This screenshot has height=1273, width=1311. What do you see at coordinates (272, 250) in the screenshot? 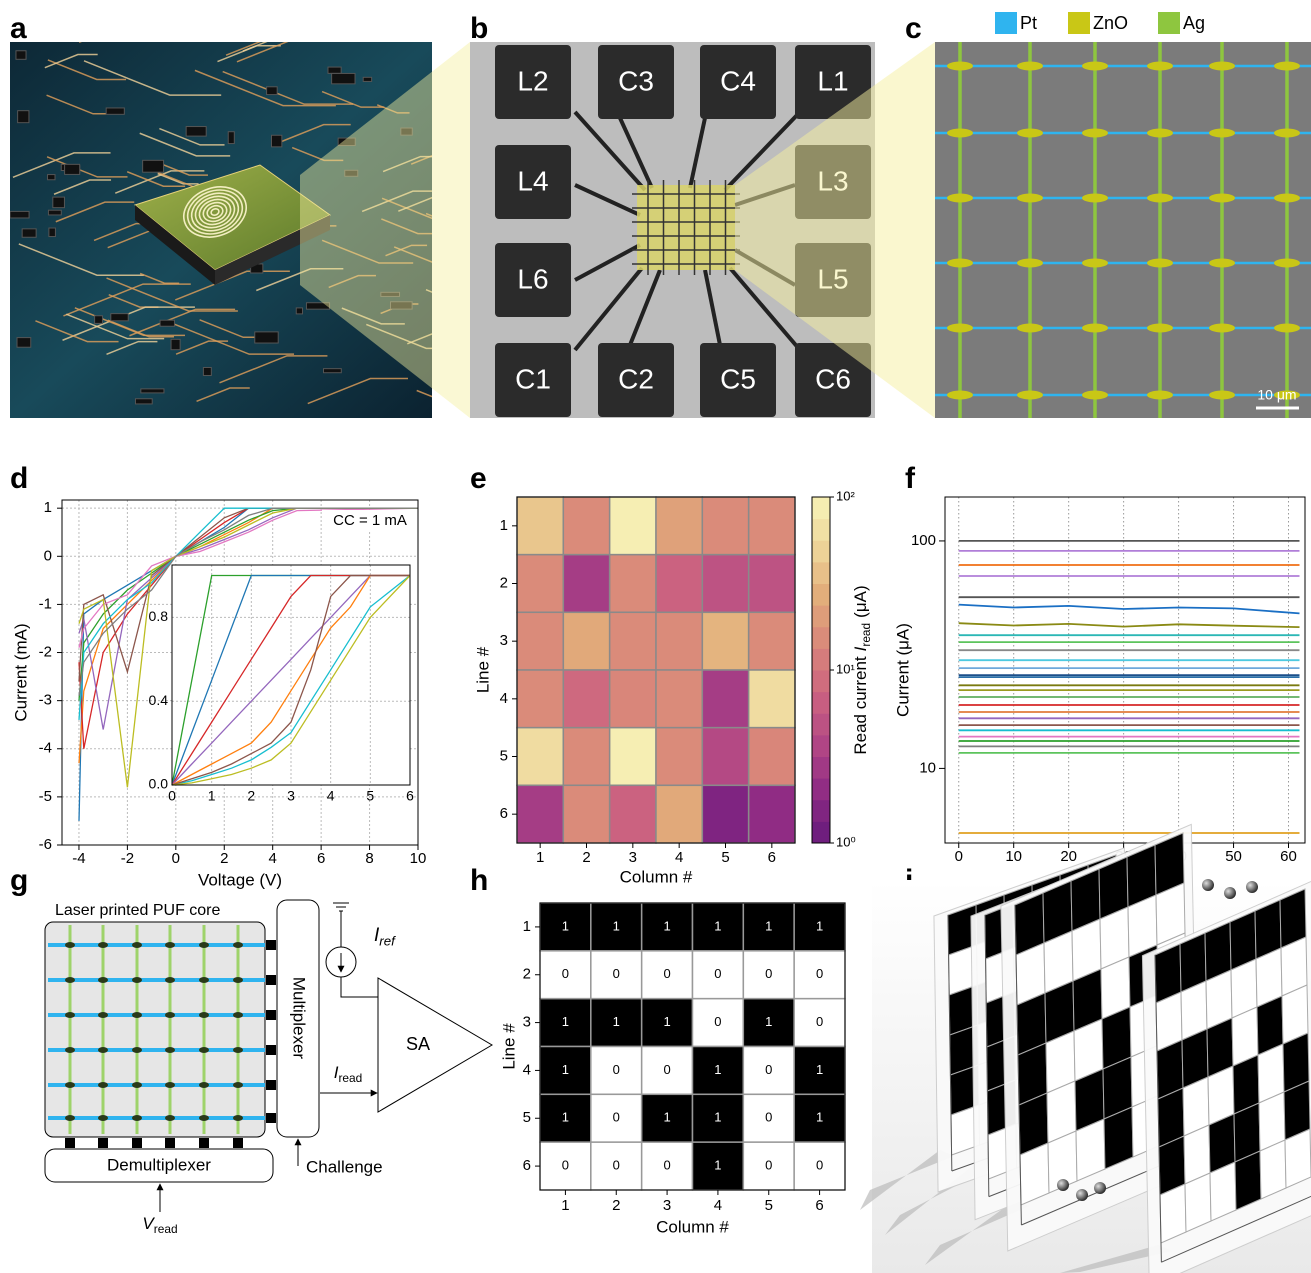
I see `chip-side` at bounding box center [272, 250].